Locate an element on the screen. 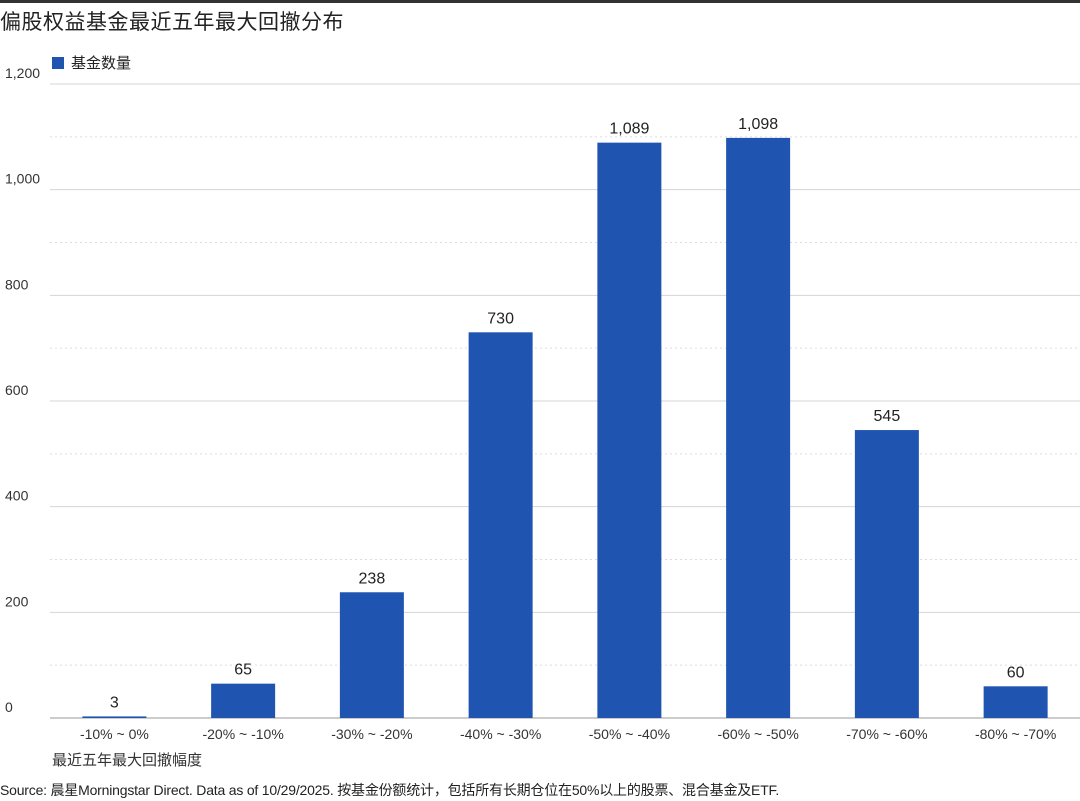 The image size is (1080, 801). y-tick-label: 800 is located at coordinates (17, 284).